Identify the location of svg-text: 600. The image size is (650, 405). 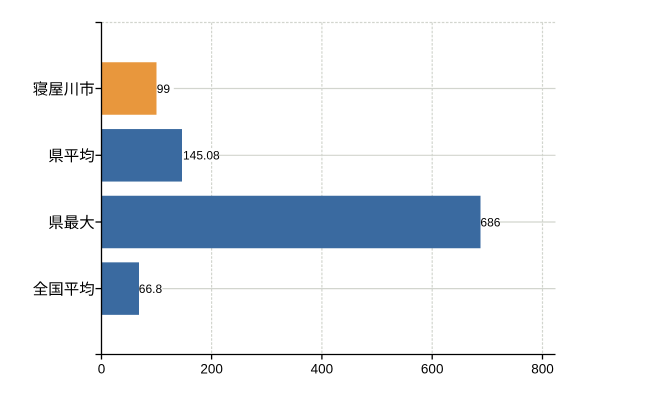
(432, 368).